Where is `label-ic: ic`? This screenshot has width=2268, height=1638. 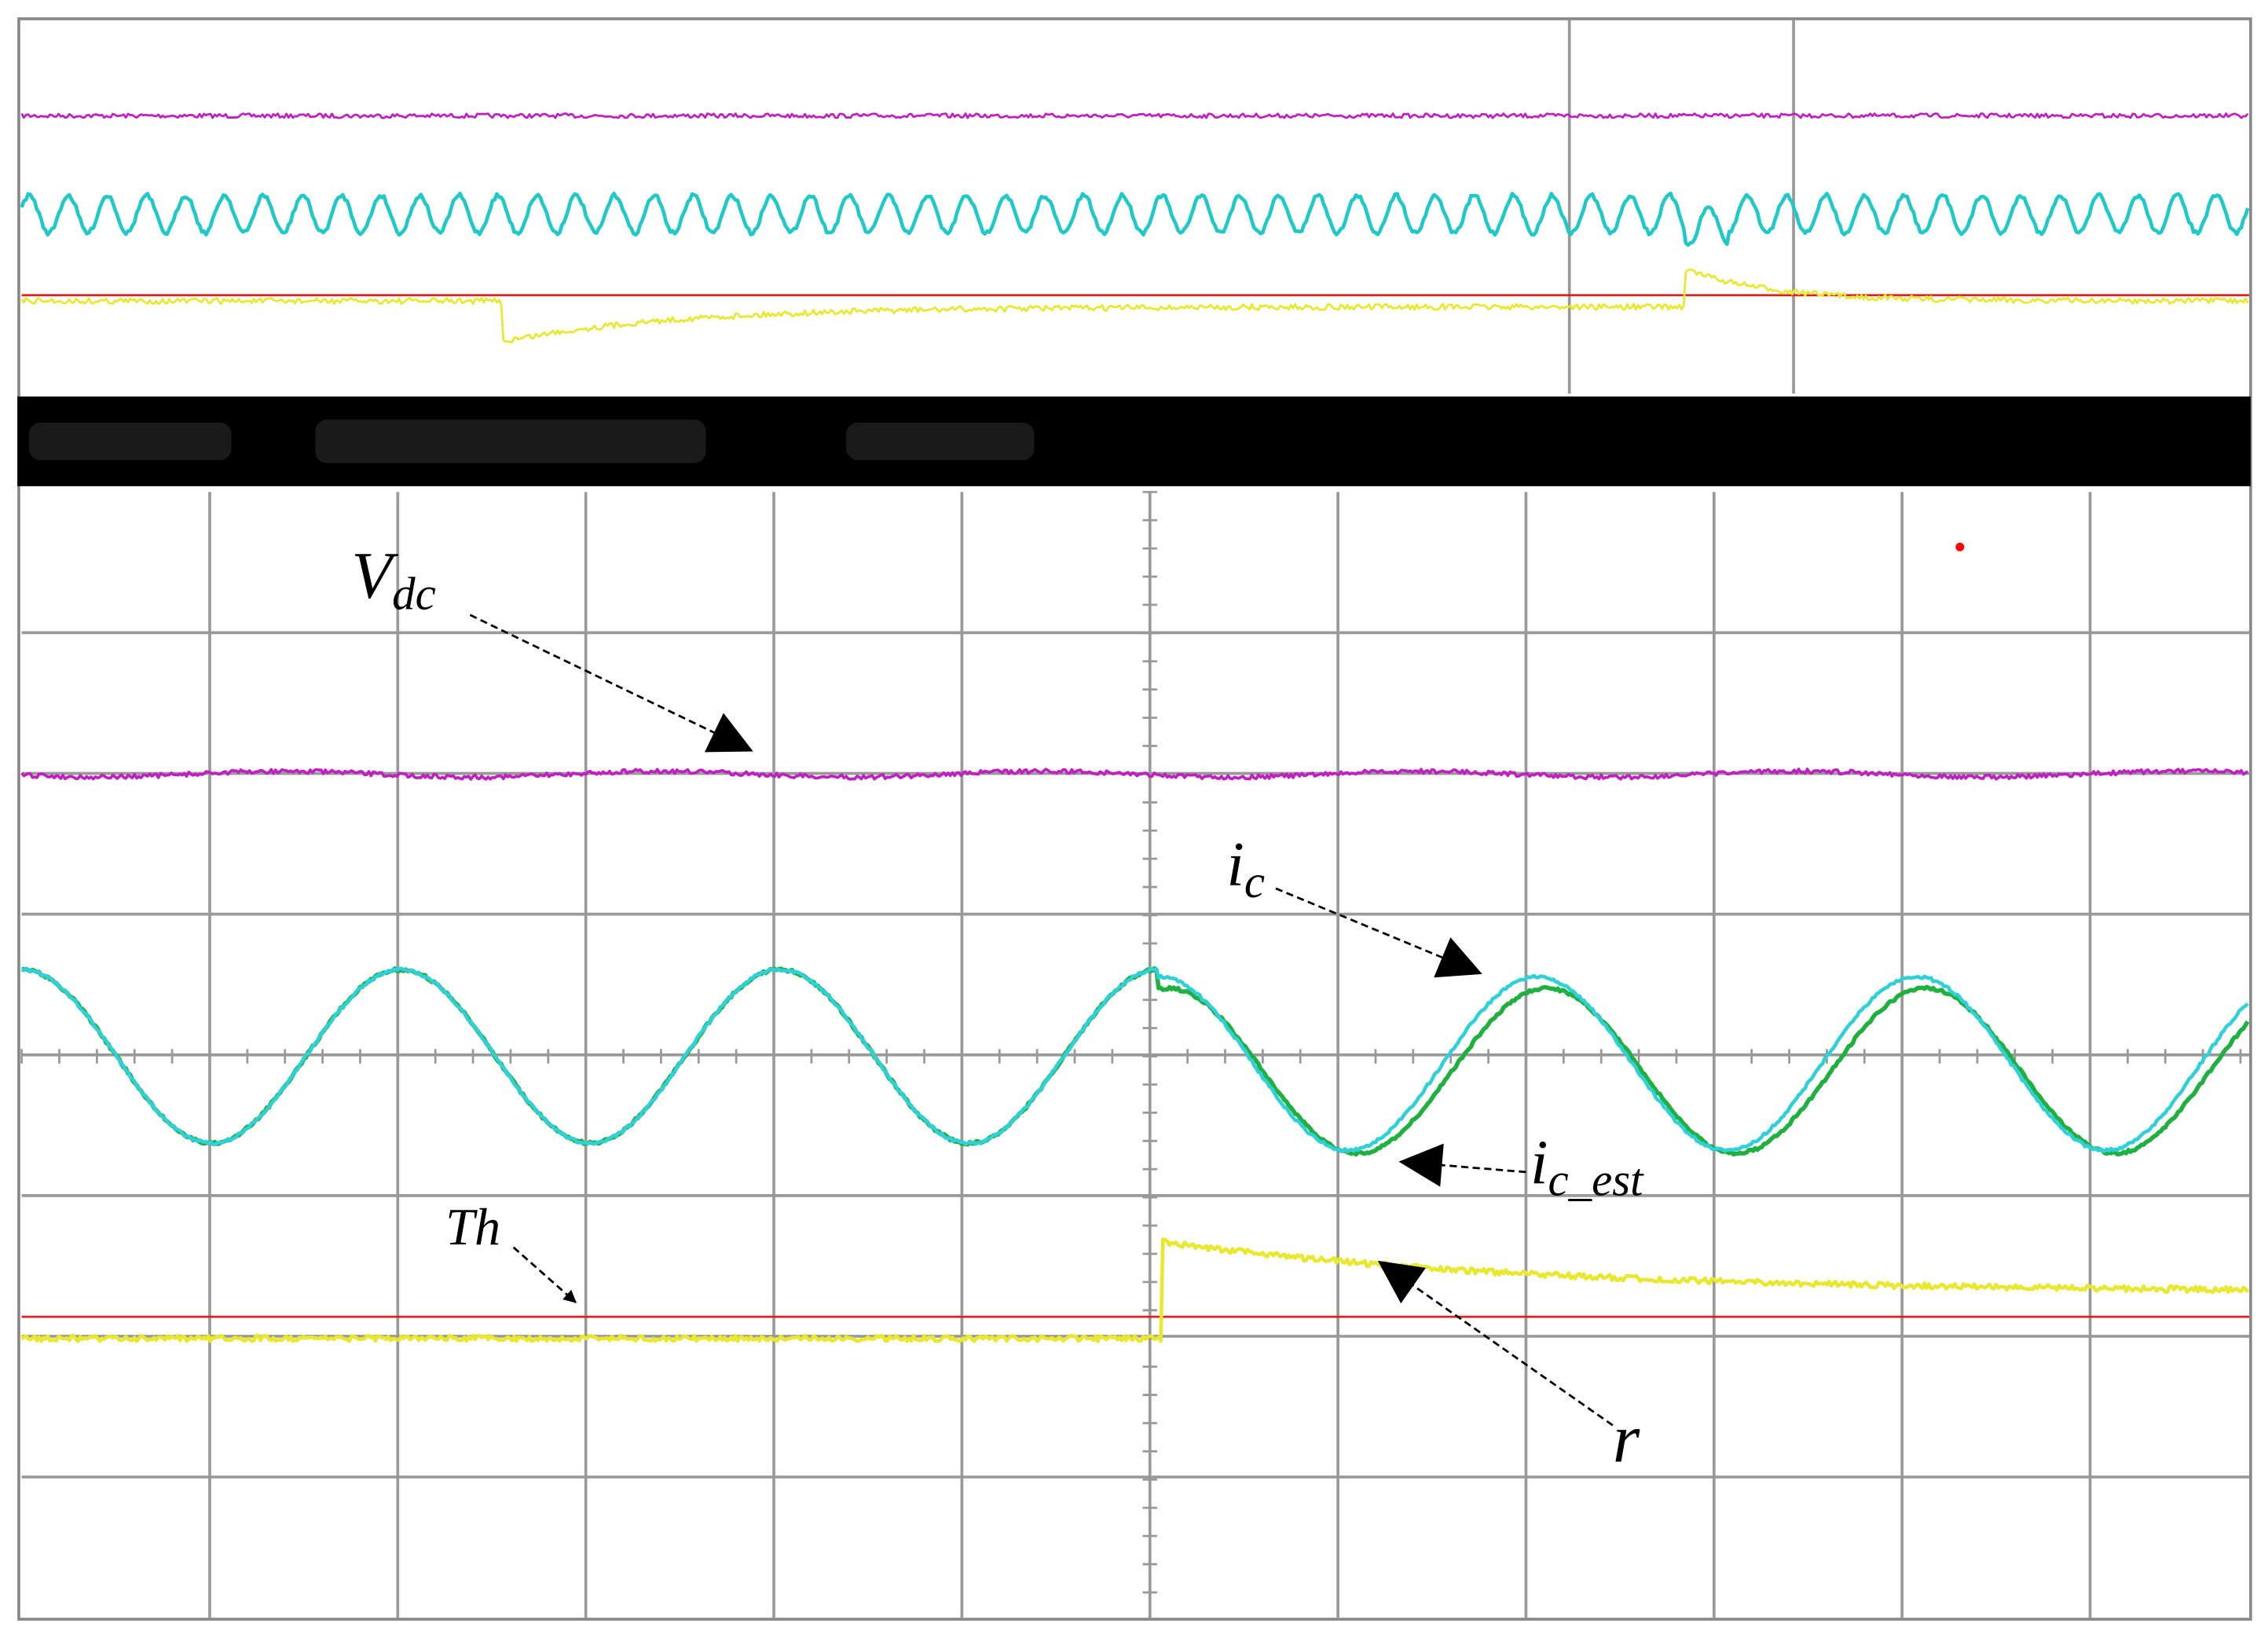
label-ic: ic is located at coordinates (1245, 868).